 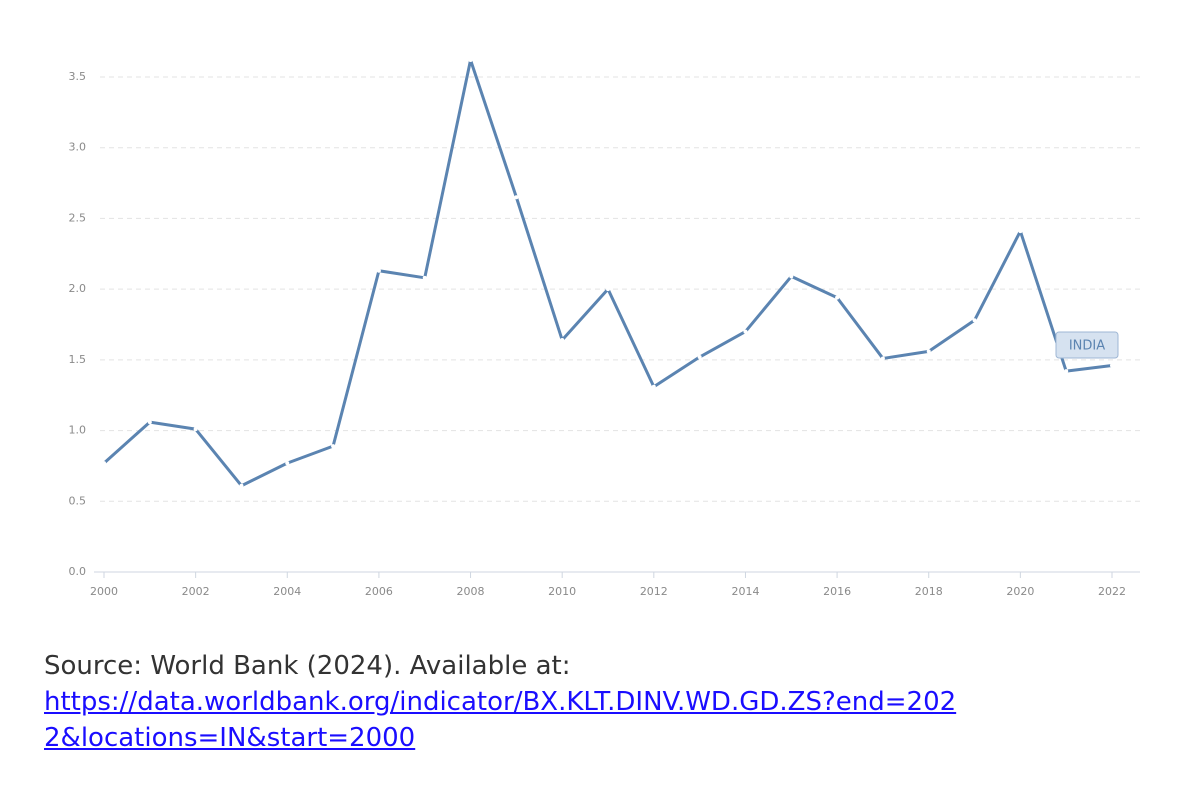 I want to click on series-label: INDIA, so click(x=1087, y=345).